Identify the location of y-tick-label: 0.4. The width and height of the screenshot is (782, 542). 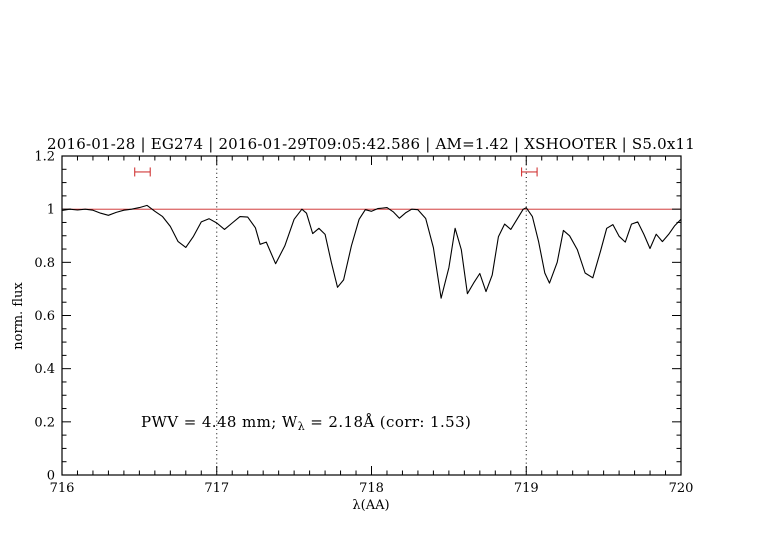
(44, 369).